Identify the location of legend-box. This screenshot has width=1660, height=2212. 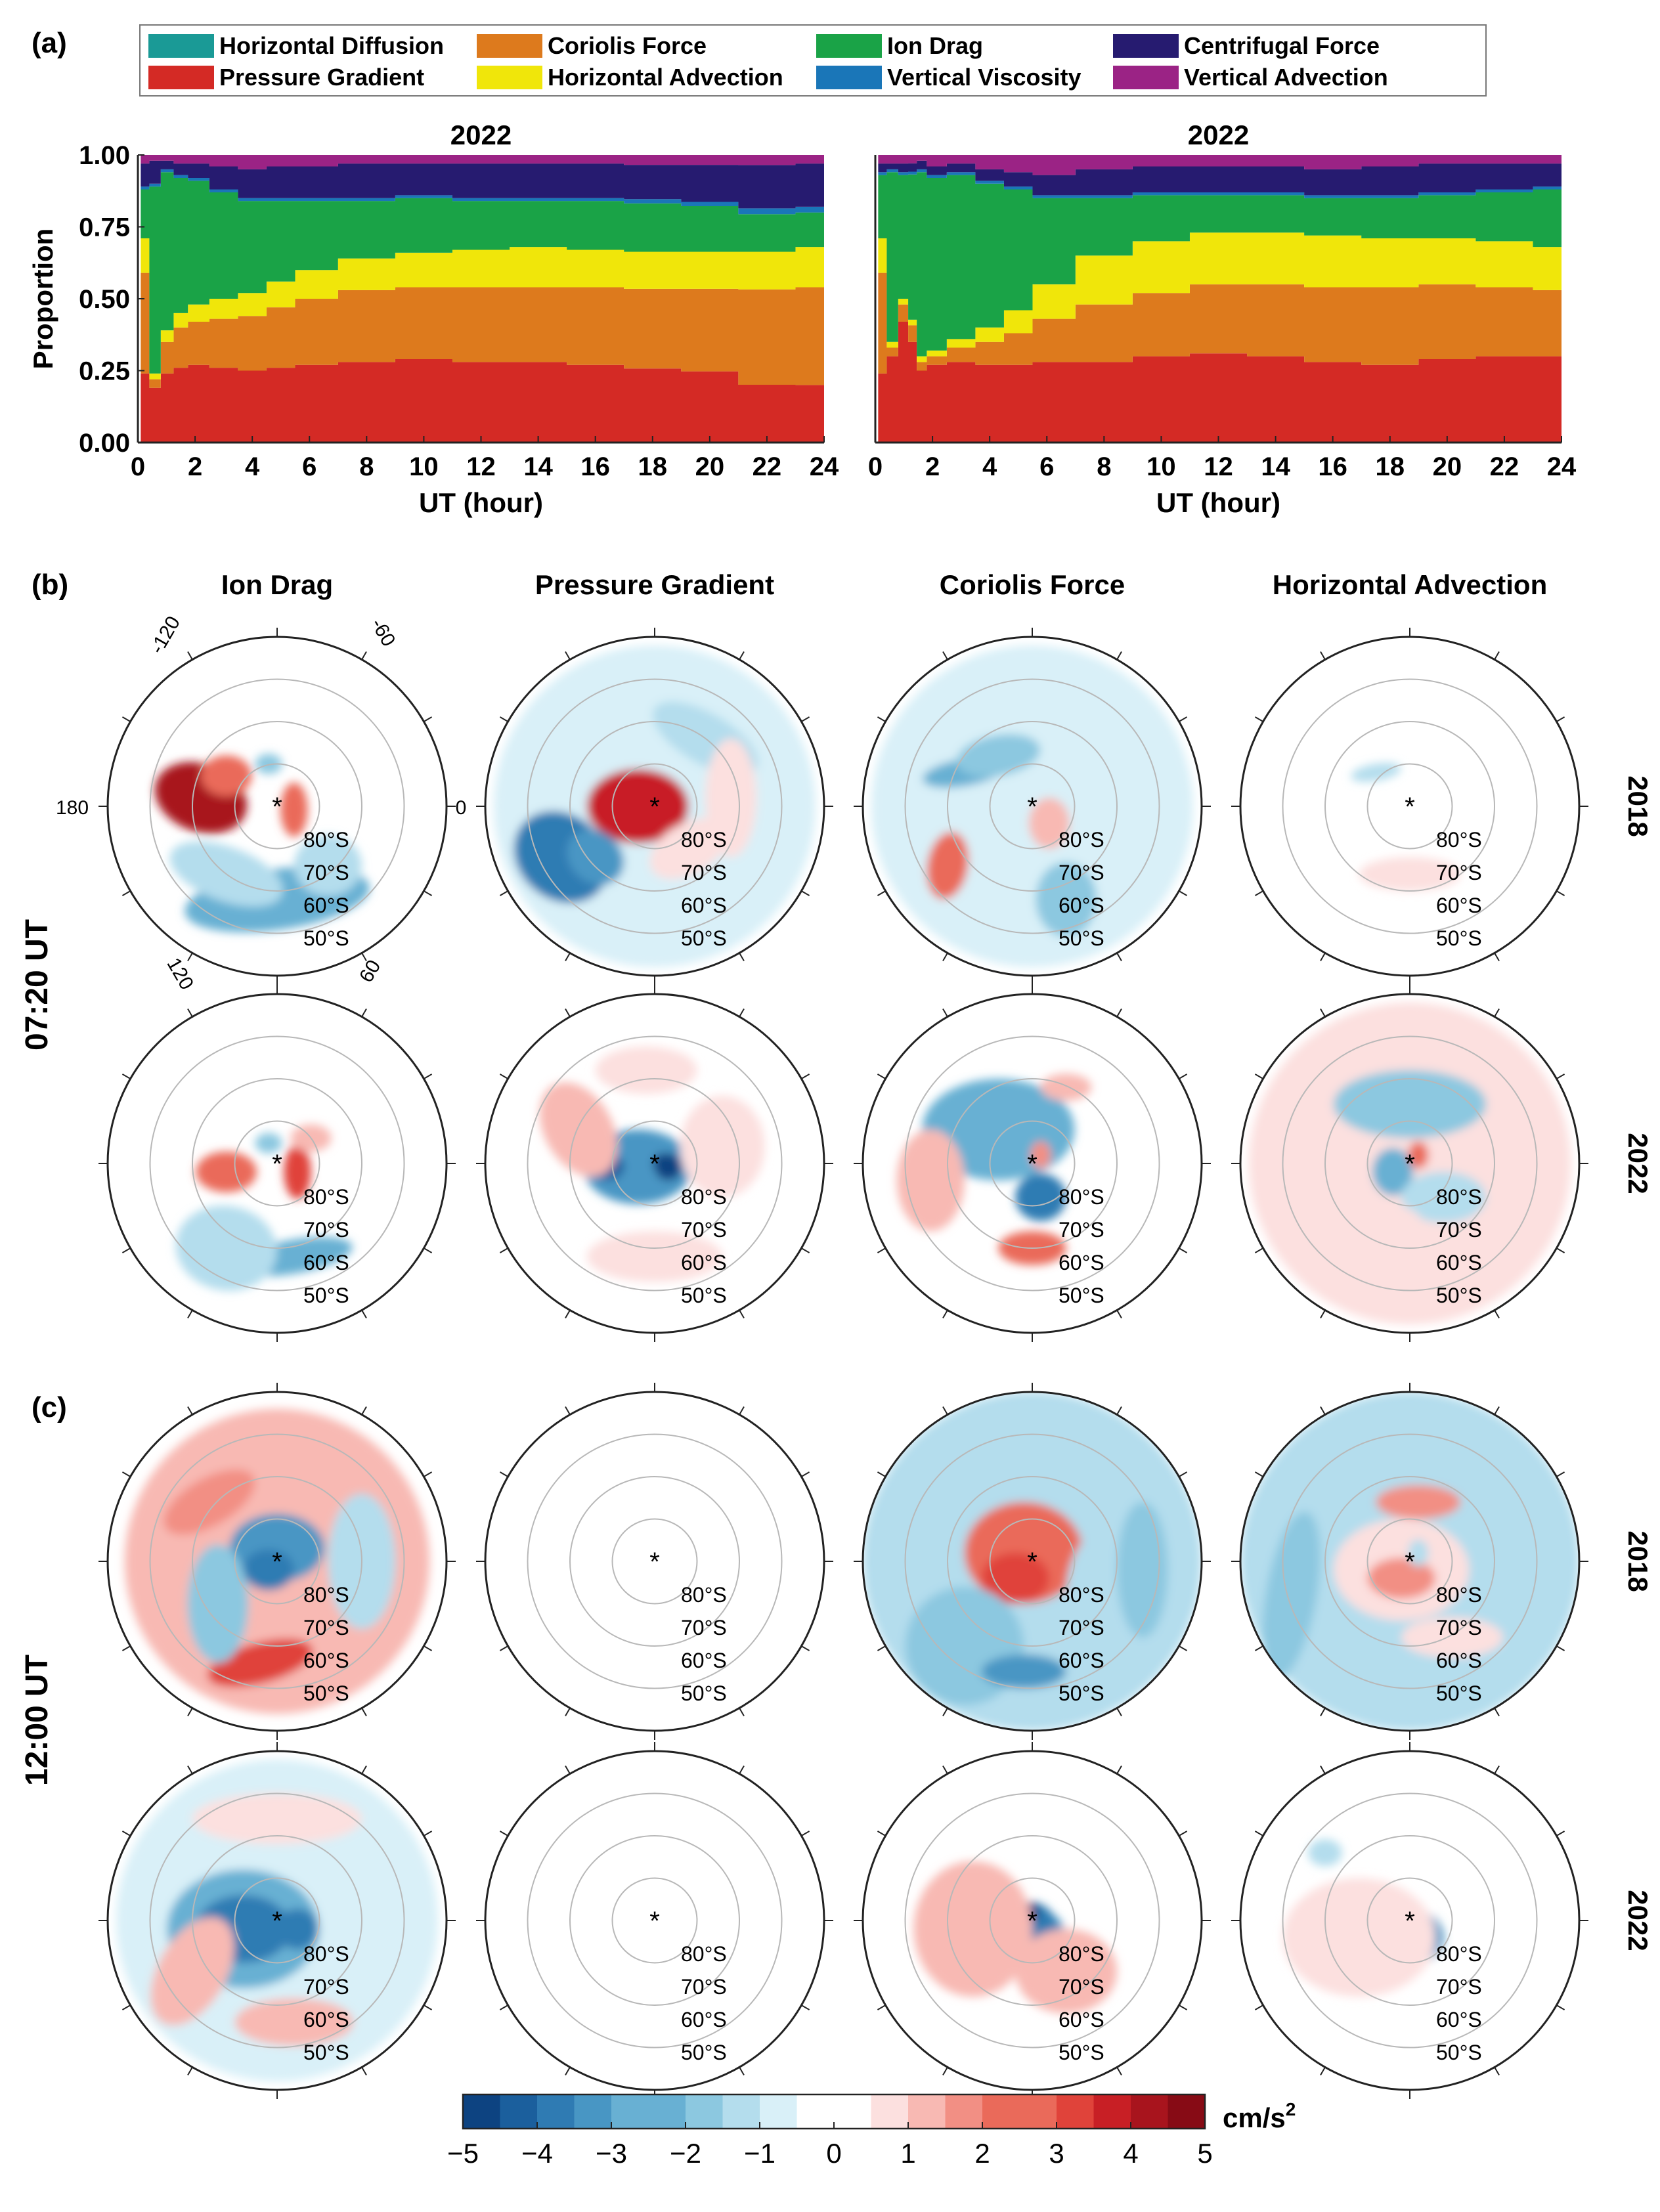
(813, 61).